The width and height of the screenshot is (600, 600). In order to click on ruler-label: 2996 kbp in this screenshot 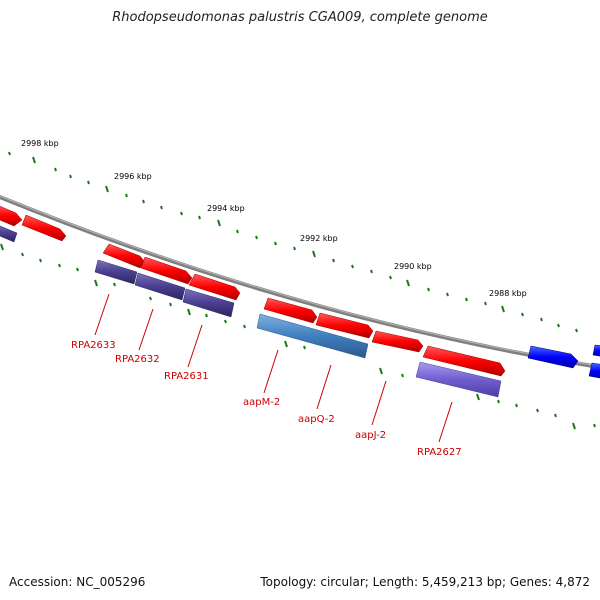, I will do `click(133, 176)`.